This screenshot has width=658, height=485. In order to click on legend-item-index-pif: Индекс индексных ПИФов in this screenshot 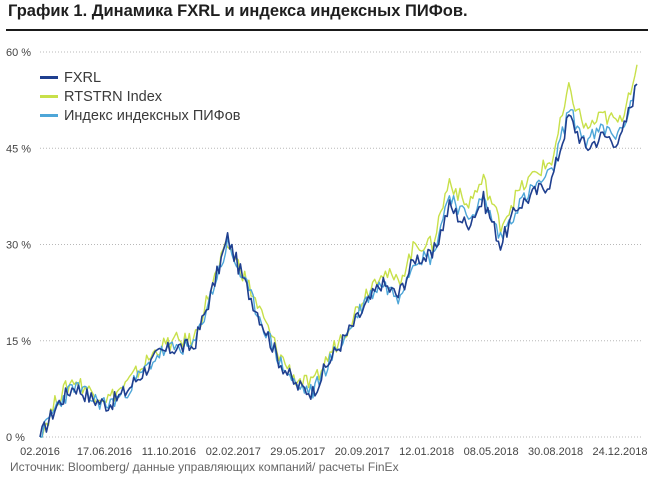, I will do `click(140, 115)`.